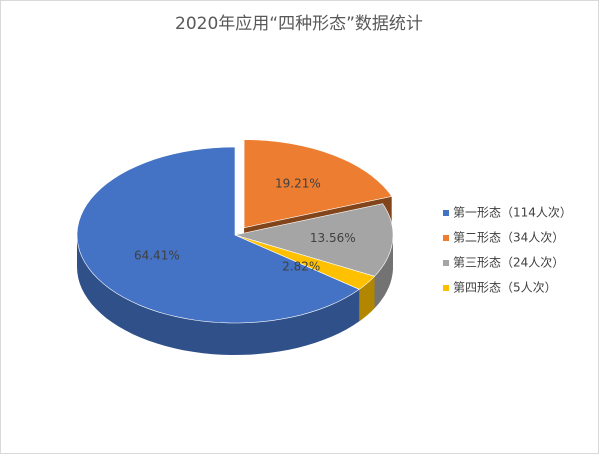  Describe the element at coordinates (157, 256) in the screenshot. I see `data-label: 64.41%` at that location.